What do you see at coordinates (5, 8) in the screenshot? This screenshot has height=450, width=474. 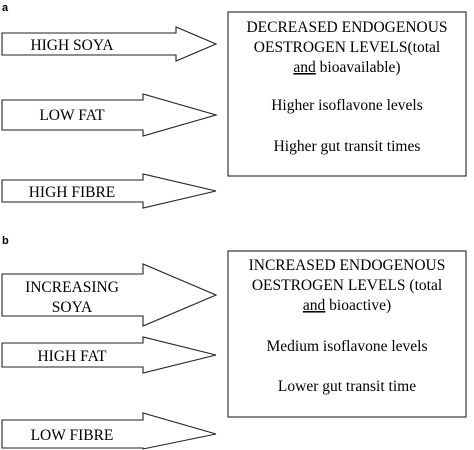 I see `panel-label-a: a` at bounding box center [5, 8].